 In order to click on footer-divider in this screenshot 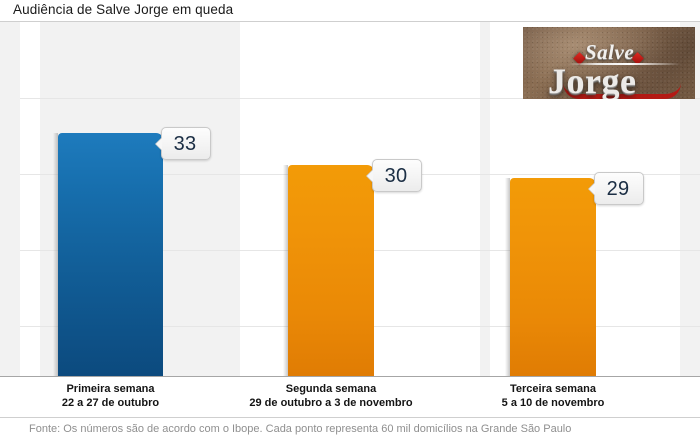, I will do `click(350, 417)`.